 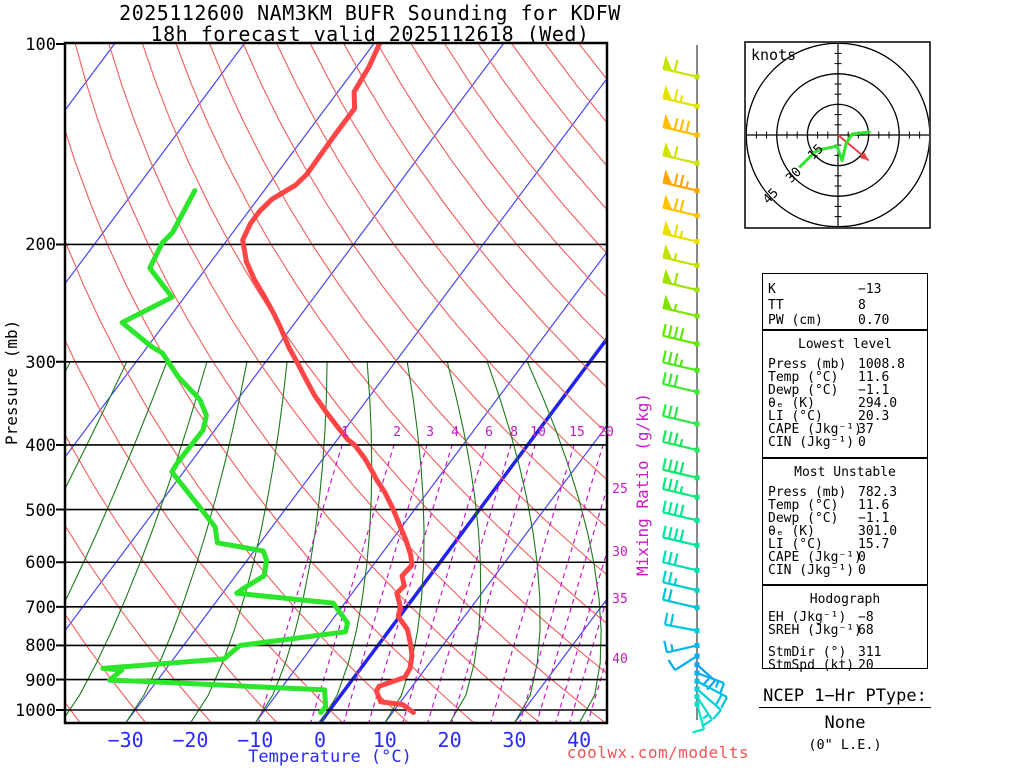 I want to click on mixing-ratio-value-label: 3, so click(x=430, y=432).